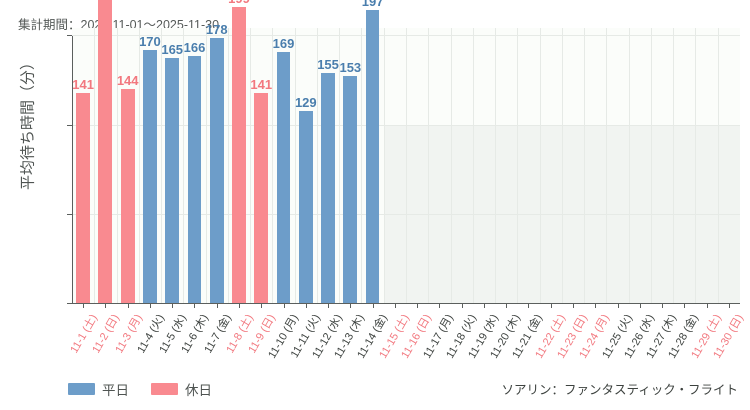  What do you see at coordinates (372, 5) in the screenshot?
I see `bar-value-label: 197` at bounding box center [372, 5].